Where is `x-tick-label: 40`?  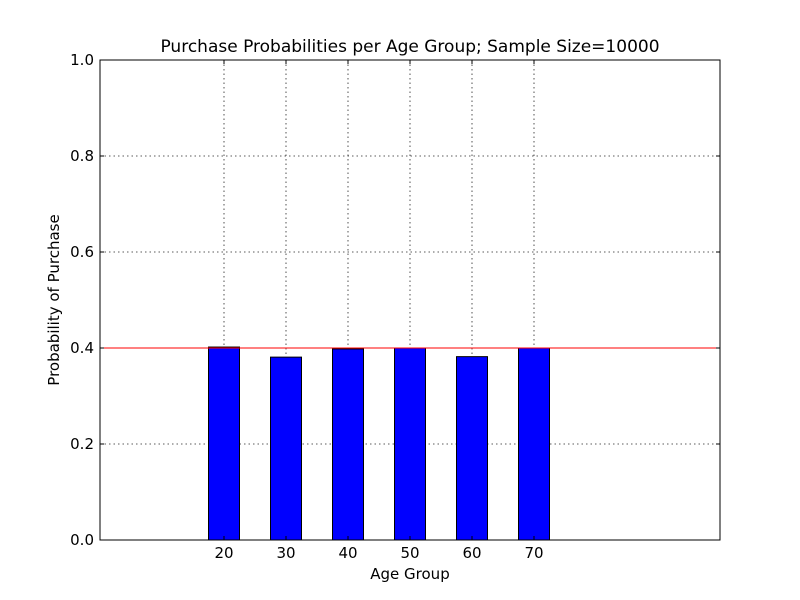
x-tick-label: 40 is located at coordinates (347, 553).